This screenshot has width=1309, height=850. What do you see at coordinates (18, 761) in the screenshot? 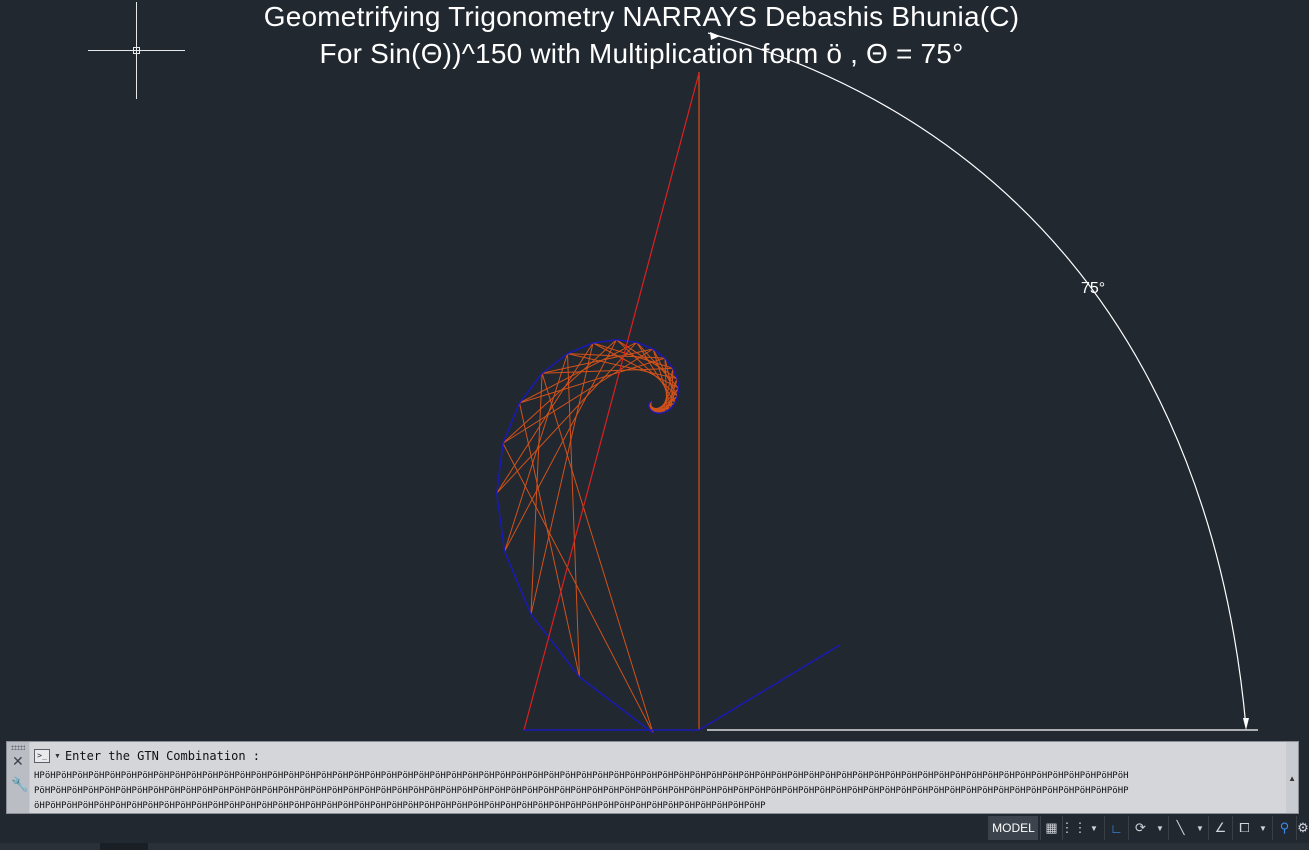
I see `close-icon: ✕` at bounding box center [18, 761].